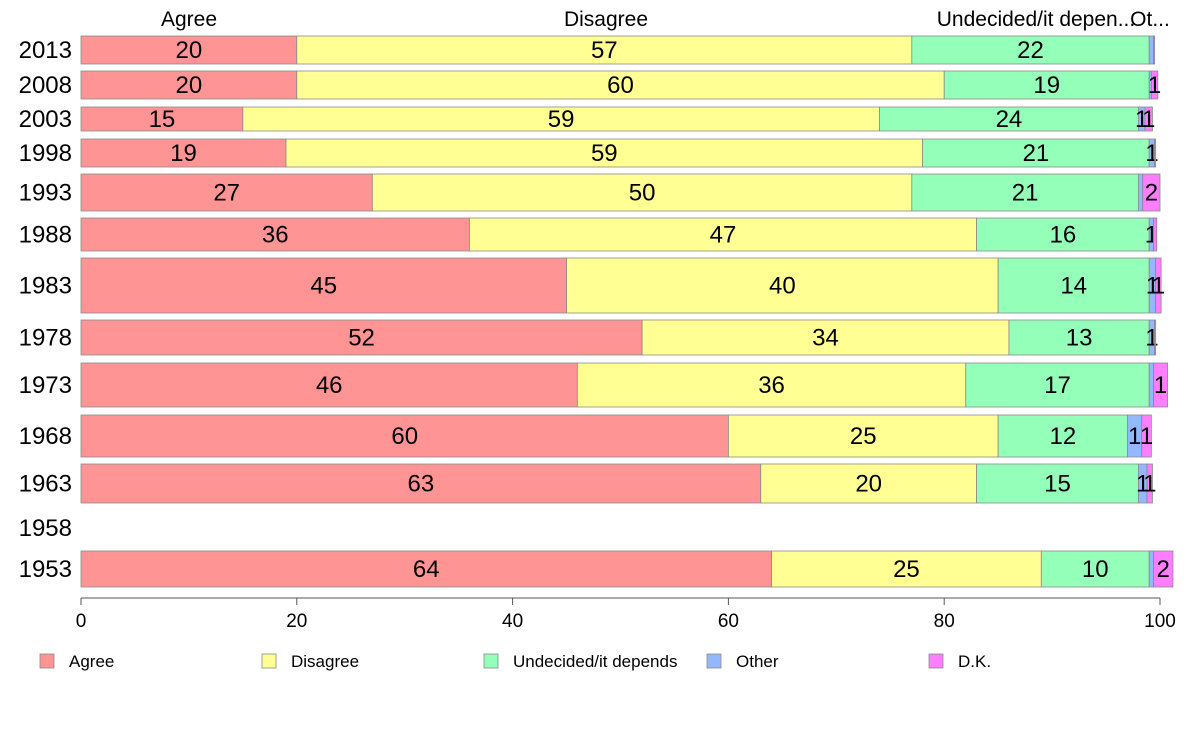 This screenshot has height=736, width=1188. I want to click on data-label: 10, so click(1095, 569).